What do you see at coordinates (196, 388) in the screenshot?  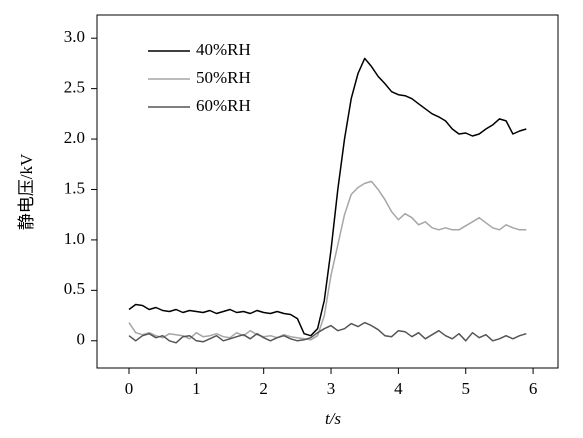 I see `x-tick-label: 1` at bounding box center [196, 388].